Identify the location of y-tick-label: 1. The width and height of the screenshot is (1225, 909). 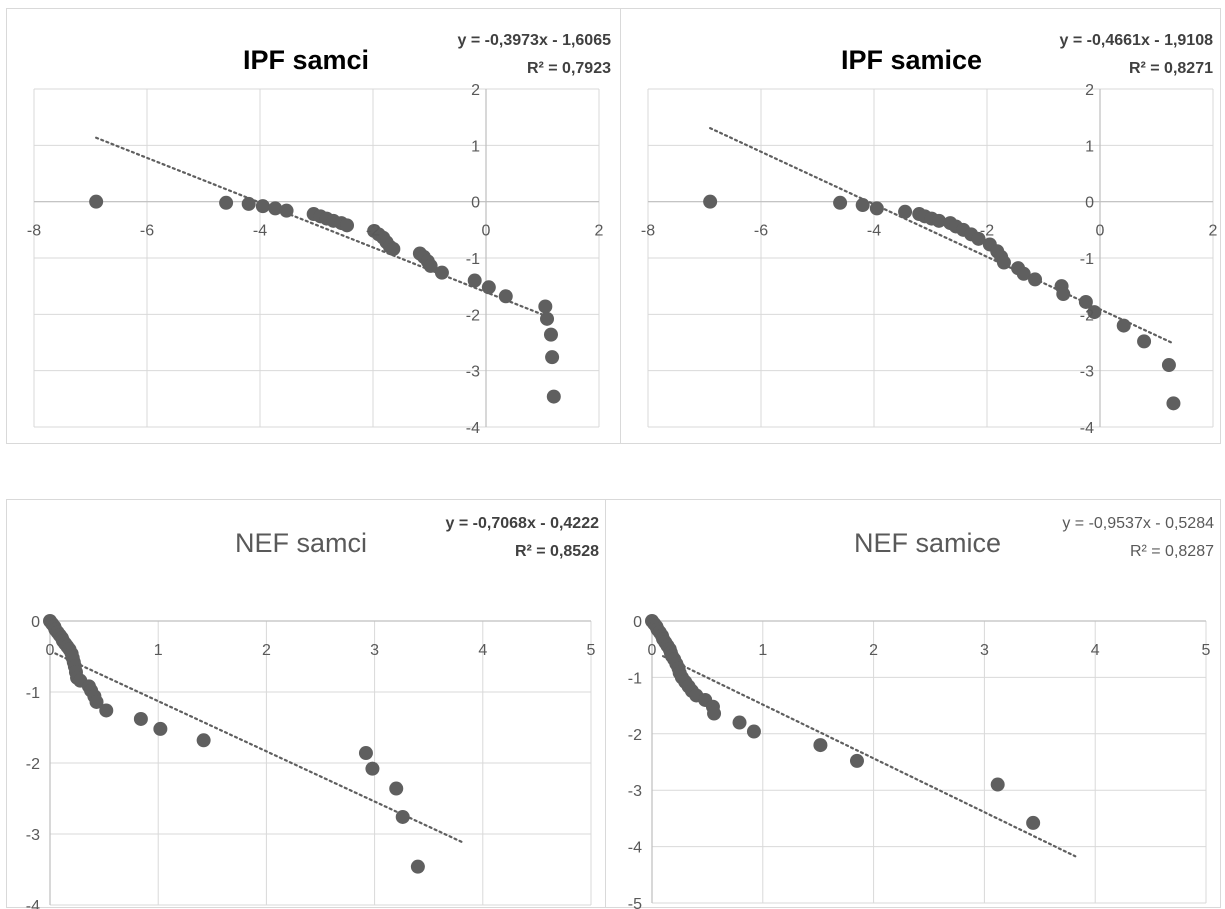
(1089, 146).